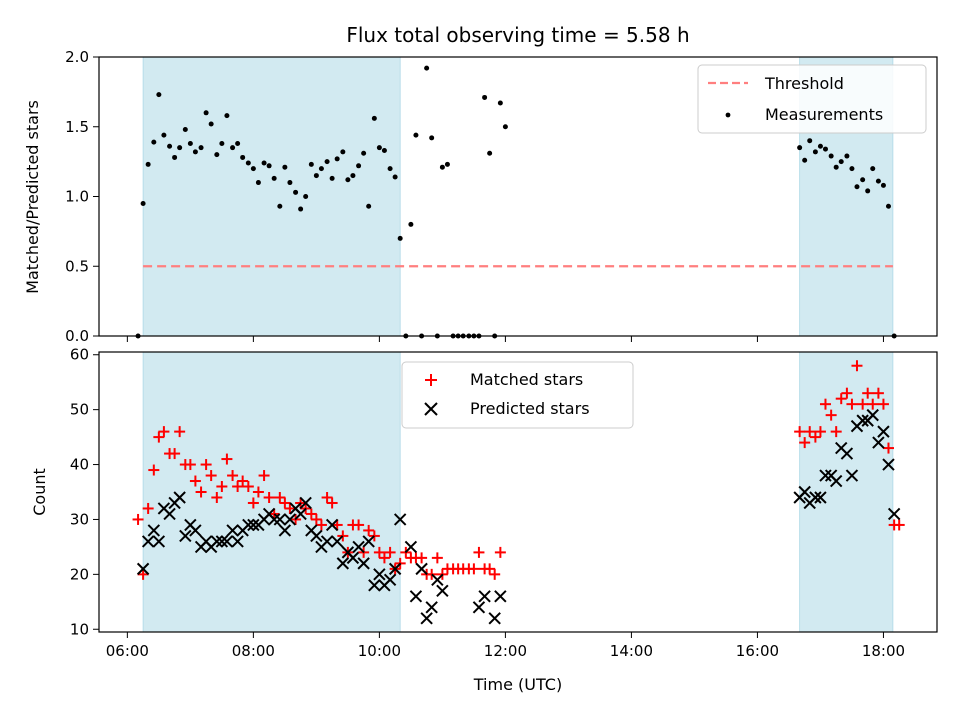 The width and height of the screenshot is (960, 720). What do you see at coordinates (517, 35) in the screenshot?
I see `chart-title: Flux total observing time = 5.58 h` at bounding box center [517, 35].